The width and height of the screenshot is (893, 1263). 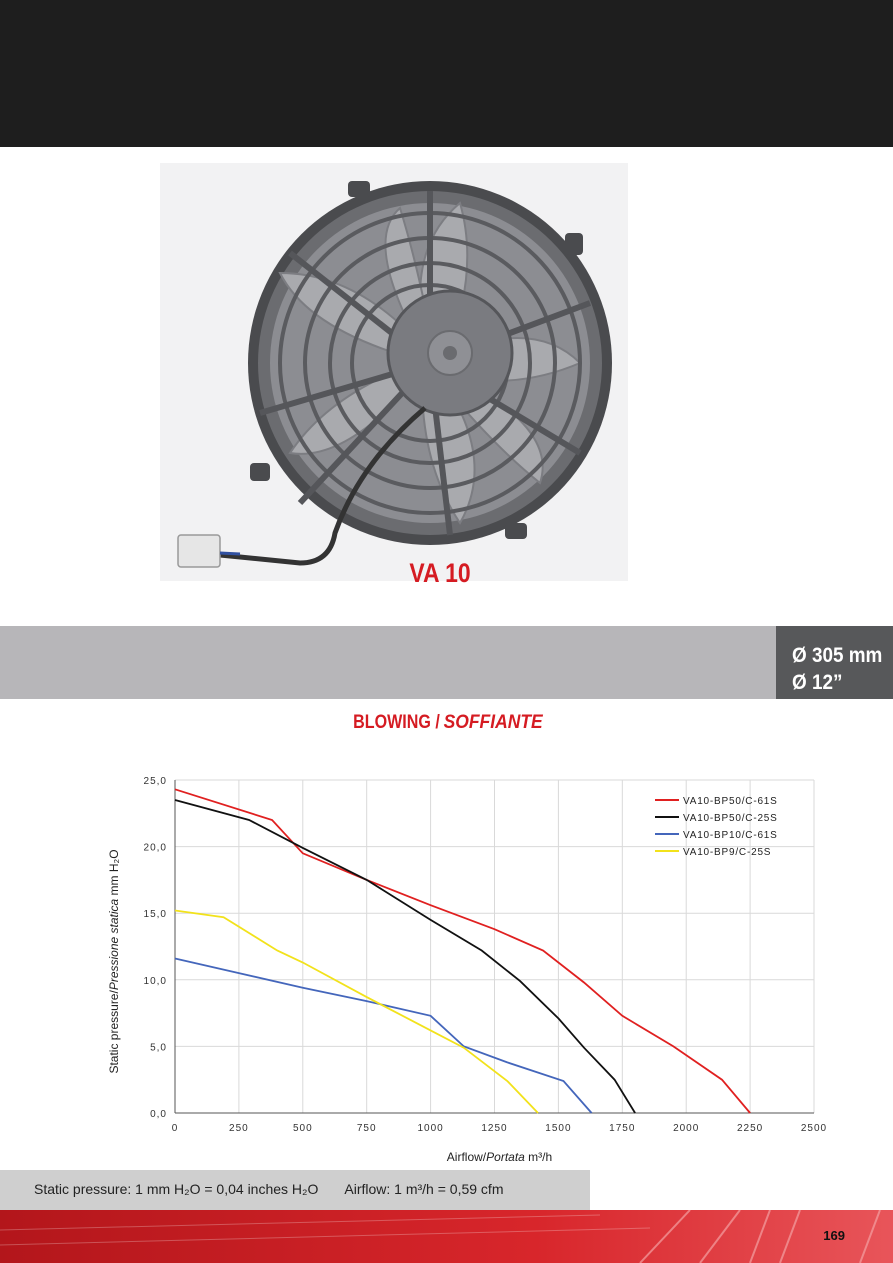 What do you see at coordinates (424, 1189) in the screenshot?
I see `airflow-conversion: Airflow: 1 m³/h = 0,59 cfm` at bounding box center [424, 1189].